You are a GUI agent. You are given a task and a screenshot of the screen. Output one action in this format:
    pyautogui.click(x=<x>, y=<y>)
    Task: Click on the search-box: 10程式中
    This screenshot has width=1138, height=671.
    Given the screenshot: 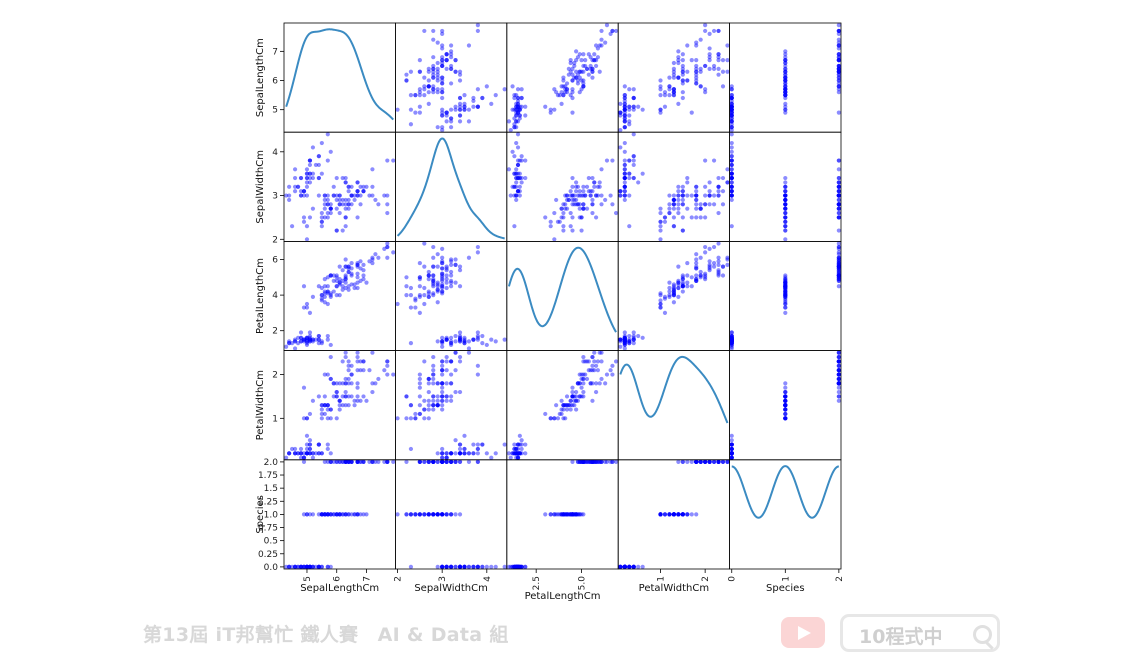 What is the action you would take?
    pyautogui.click(x=920, y=633)
    